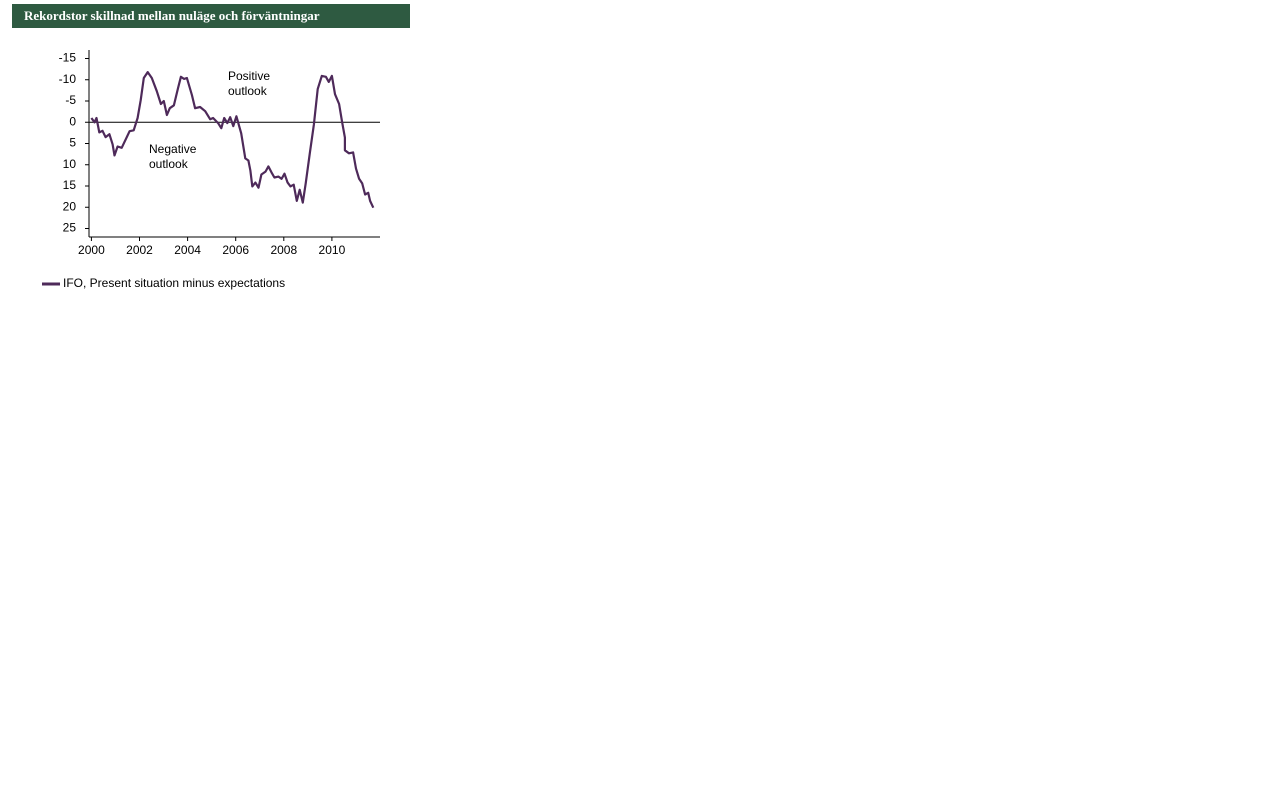  What do you see at coordinates (91, 250) in the screenshot?
I see `x-tick-label: 2000` at bounding box center [91, 250].